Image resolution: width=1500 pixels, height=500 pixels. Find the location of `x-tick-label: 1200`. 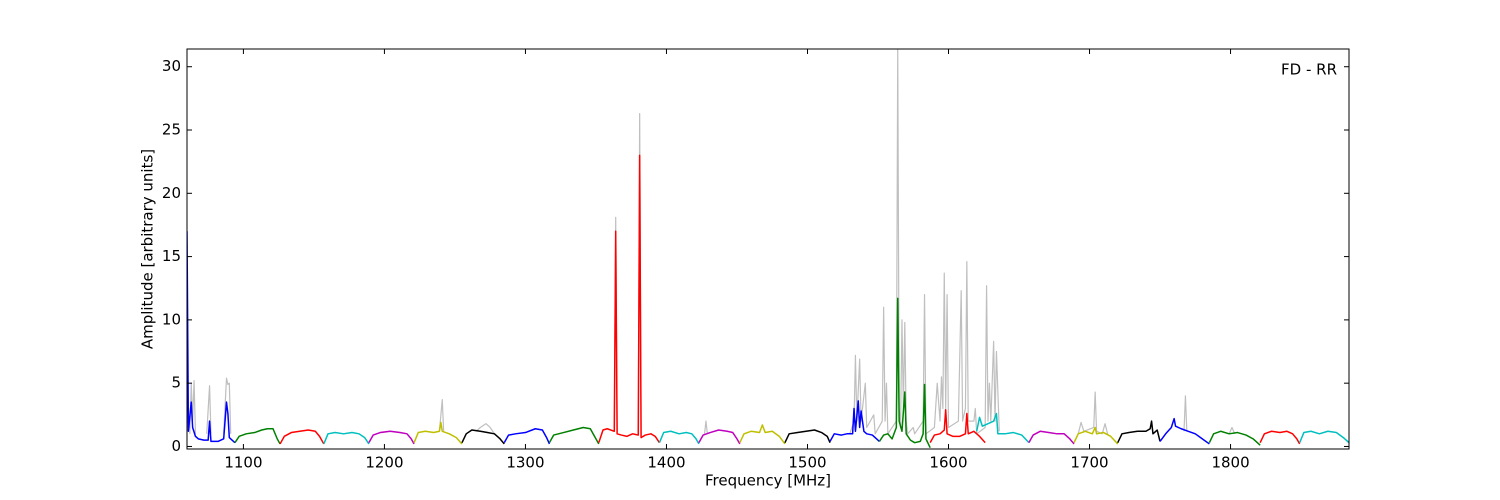

x-tick-label: 1200 is located at coordinates (384, 463).